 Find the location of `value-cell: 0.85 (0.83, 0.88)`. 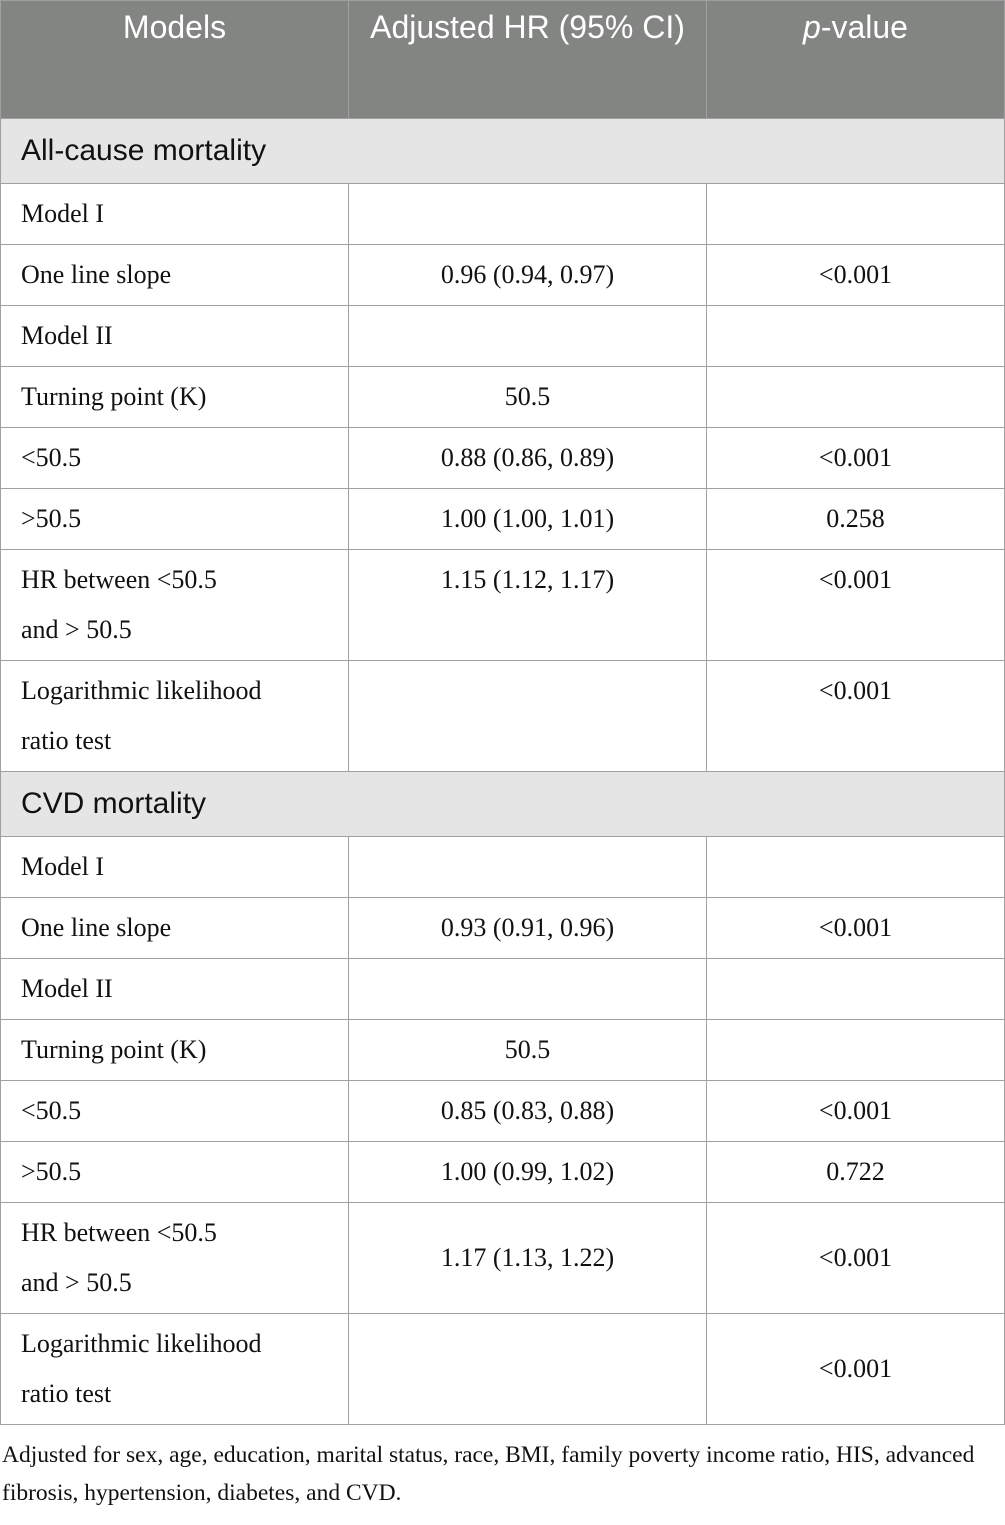

value-cell: 0.85 (0.83, 0.88) is located at coordinates (527, 1111).